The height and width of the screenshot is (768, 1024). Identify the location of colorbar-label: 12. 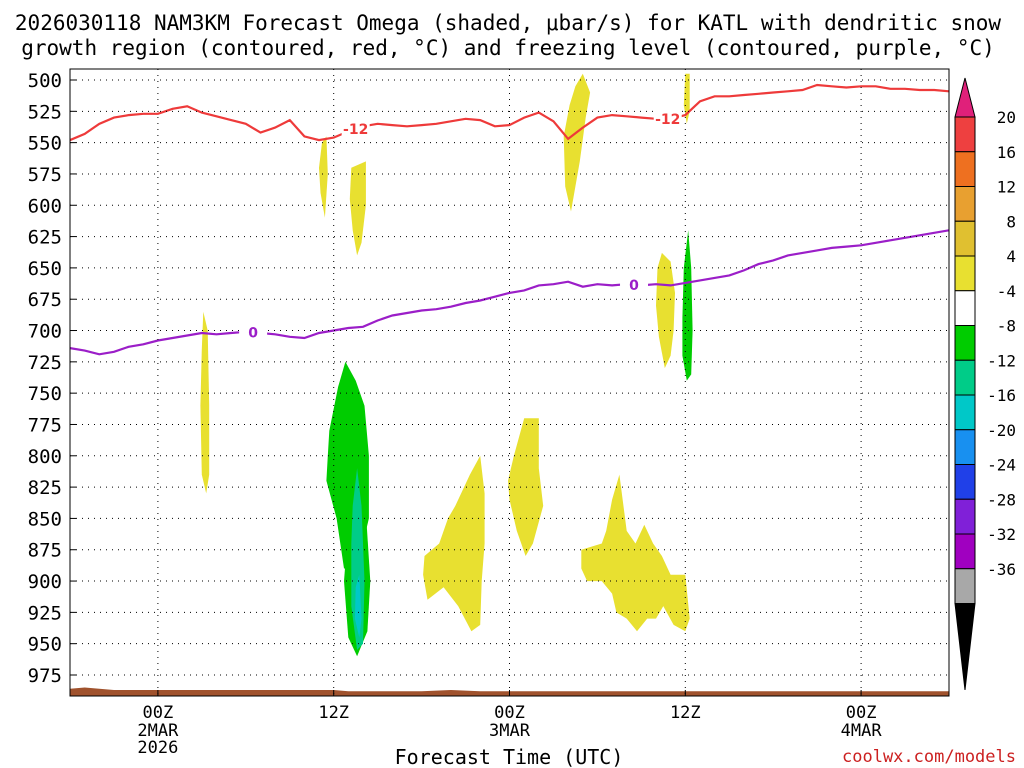
(1006, 187).